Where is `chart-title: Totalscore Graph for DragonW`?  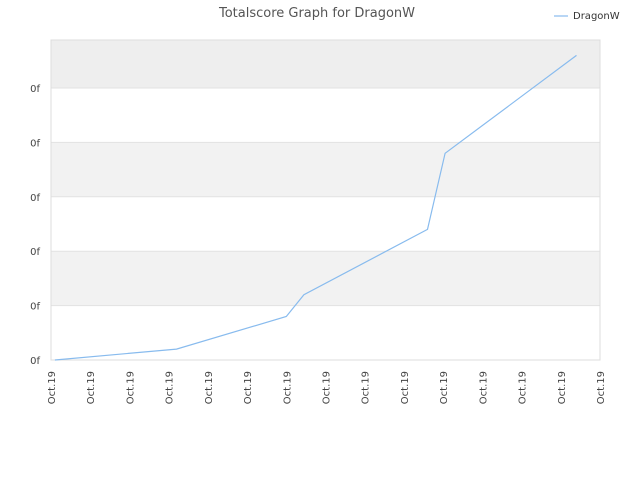
chart-title: Totalscore Graph for DragonW is located at coordinates (316, 13).